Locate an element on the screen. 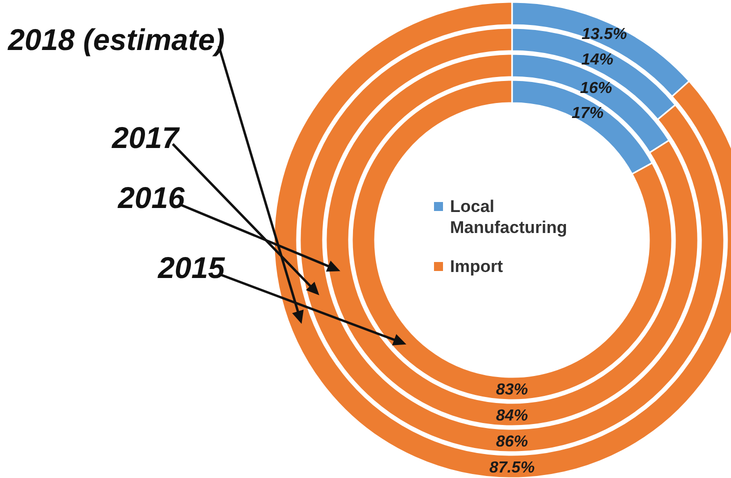 Image resolution: width=731 pixels, height=478 pixels. data-label: 84% is located at coordinates (512, 416).